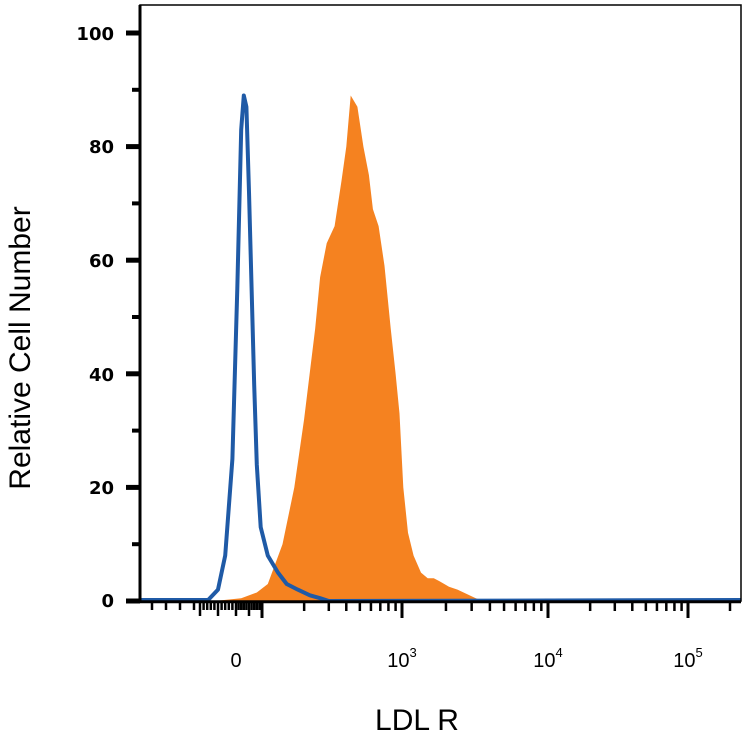 This screenshot has width=743, height=743. I want to click on x-tick-label-0: 0, so click(235, 661).